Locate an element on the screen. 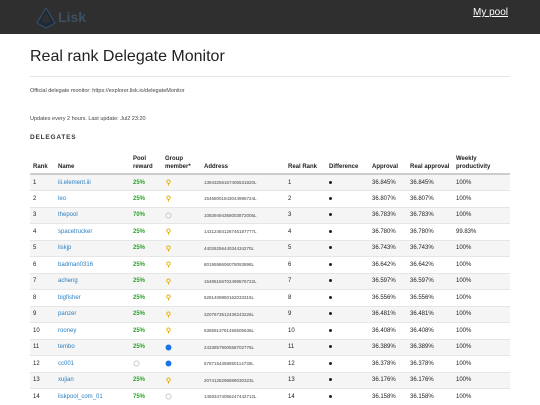  address-cell: 8019598606078093898L is located at coordinates (243, 265).